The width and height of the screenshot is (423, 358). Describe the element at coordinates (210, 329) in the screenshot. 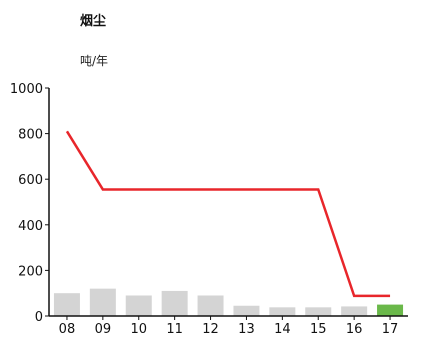

I see `x-tick-label: 12` at that location.